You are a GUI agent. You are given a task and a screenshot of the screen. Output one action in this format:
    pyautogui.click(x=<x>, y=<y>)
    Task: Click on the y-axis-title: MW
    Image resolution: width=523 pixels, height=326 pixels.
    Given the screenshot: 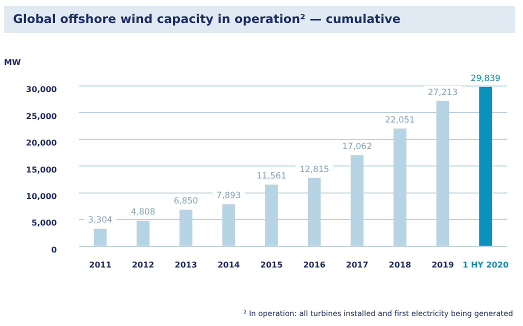 What is the action you would take?
    pyautogui.click(x=12, y=62)
    